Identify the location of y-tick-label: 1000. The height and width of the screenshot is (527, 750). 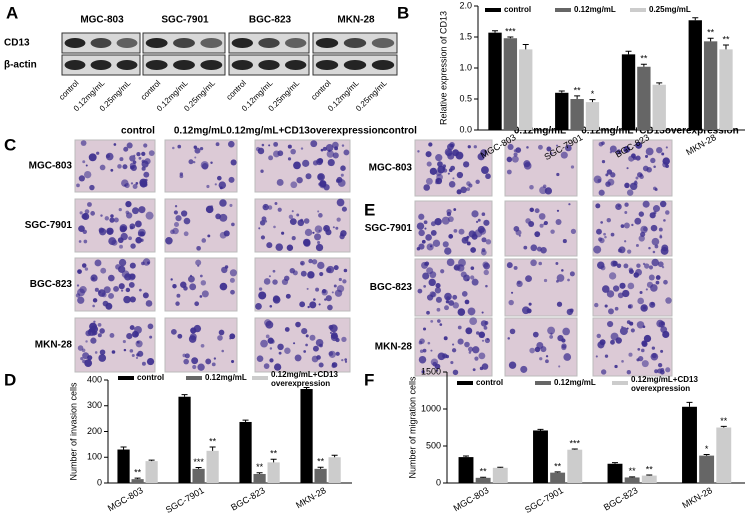
(431, 408).